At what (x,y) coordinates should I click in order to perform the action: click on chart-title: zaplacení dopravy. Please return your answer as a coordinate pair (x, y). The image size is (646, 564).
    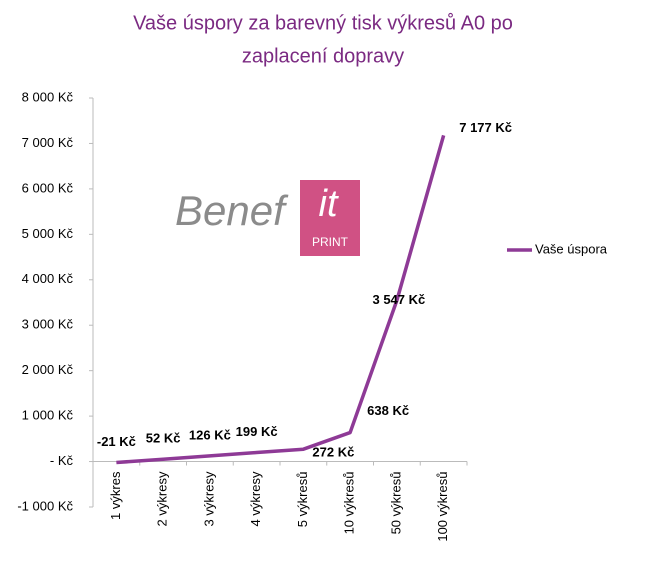
    Looking at the image, I should click on (323, 56).